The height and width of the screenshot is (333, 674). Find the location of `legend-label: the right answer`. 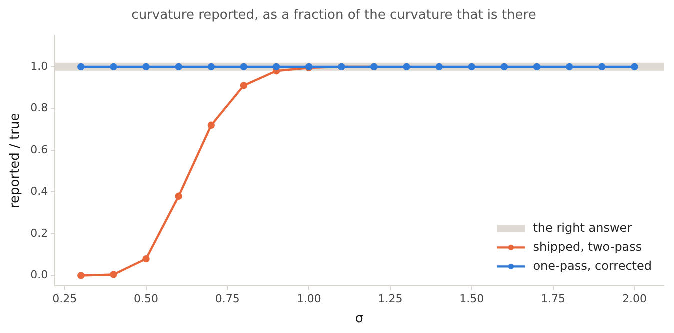

legend-label: the right answer is located at coordinates (582, 227).